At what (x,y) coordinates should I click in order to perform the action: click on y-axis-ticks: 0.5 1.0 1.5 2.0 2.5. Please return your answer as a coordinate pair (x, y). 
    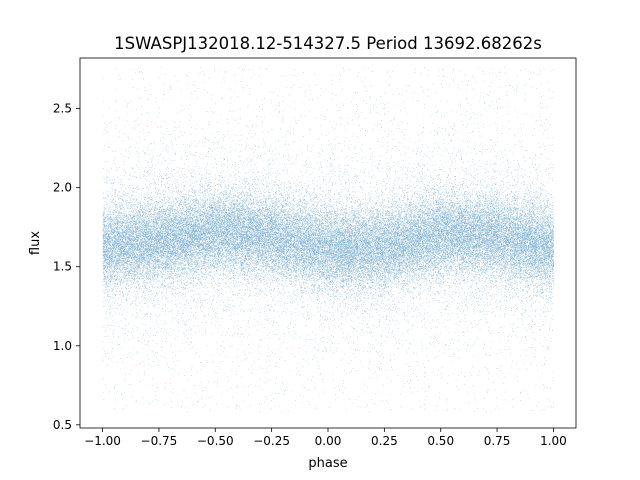
    Looking at the image, I should click on (66, 267).